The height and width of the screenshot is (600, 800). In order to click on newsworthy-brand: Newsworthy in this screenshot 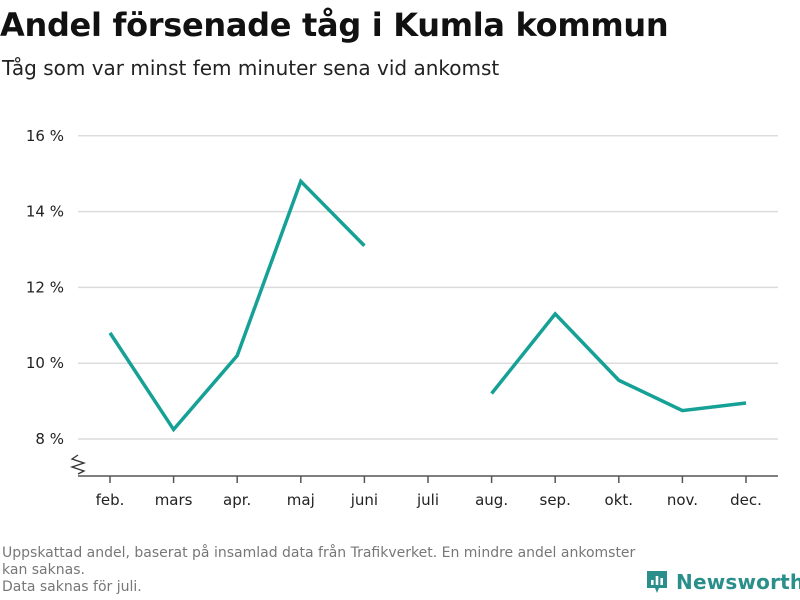, I will do `click(723, 582)`.